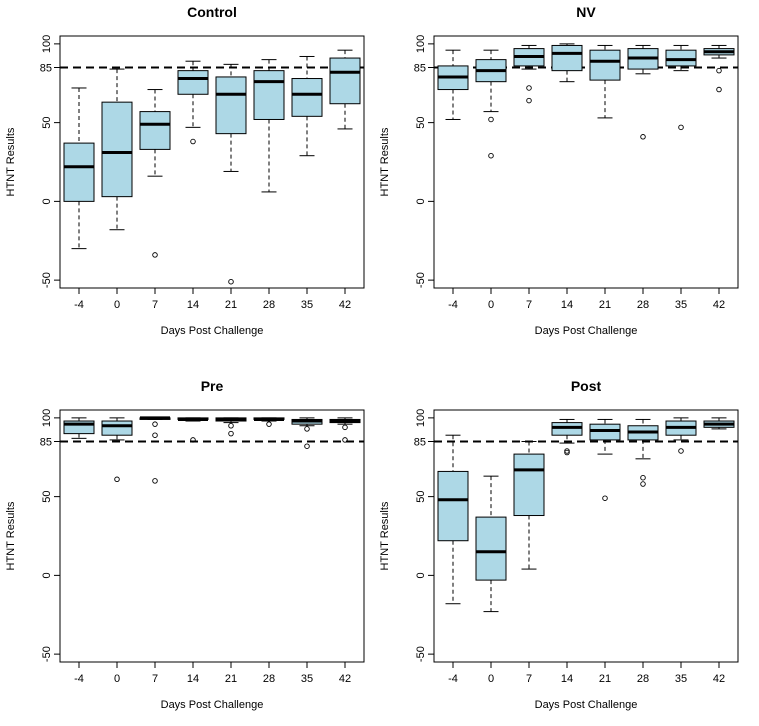 Image resolution: width=759 pixels, height=726 pixels. I want to click on panel-title: Control, so click(212, 12).